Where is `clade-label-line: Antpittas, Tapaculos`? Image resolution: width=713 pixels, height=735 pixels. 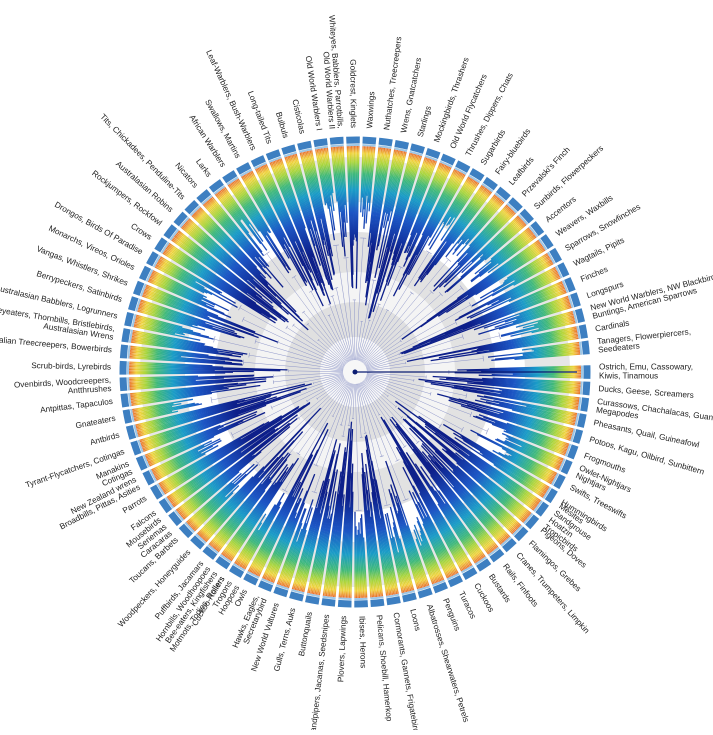 clade-label-line: Antpittas, Tapaculos is located at coordinates (77, 406).